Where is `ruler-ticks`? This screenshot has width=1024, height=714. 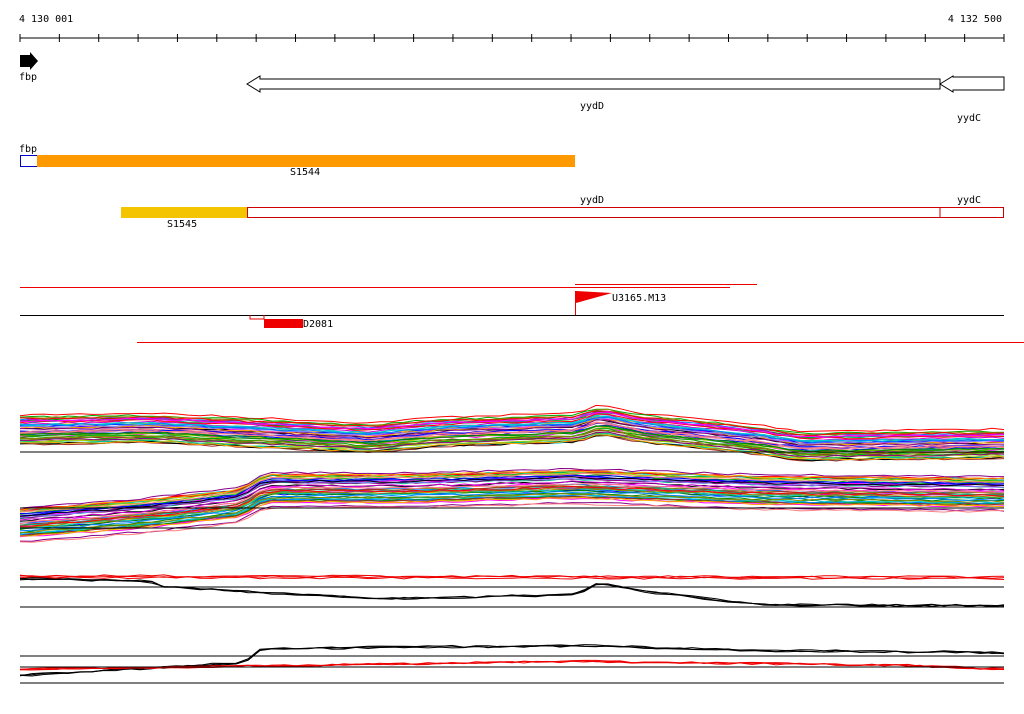
ruler-ticks is located at coordinates (512, 38).